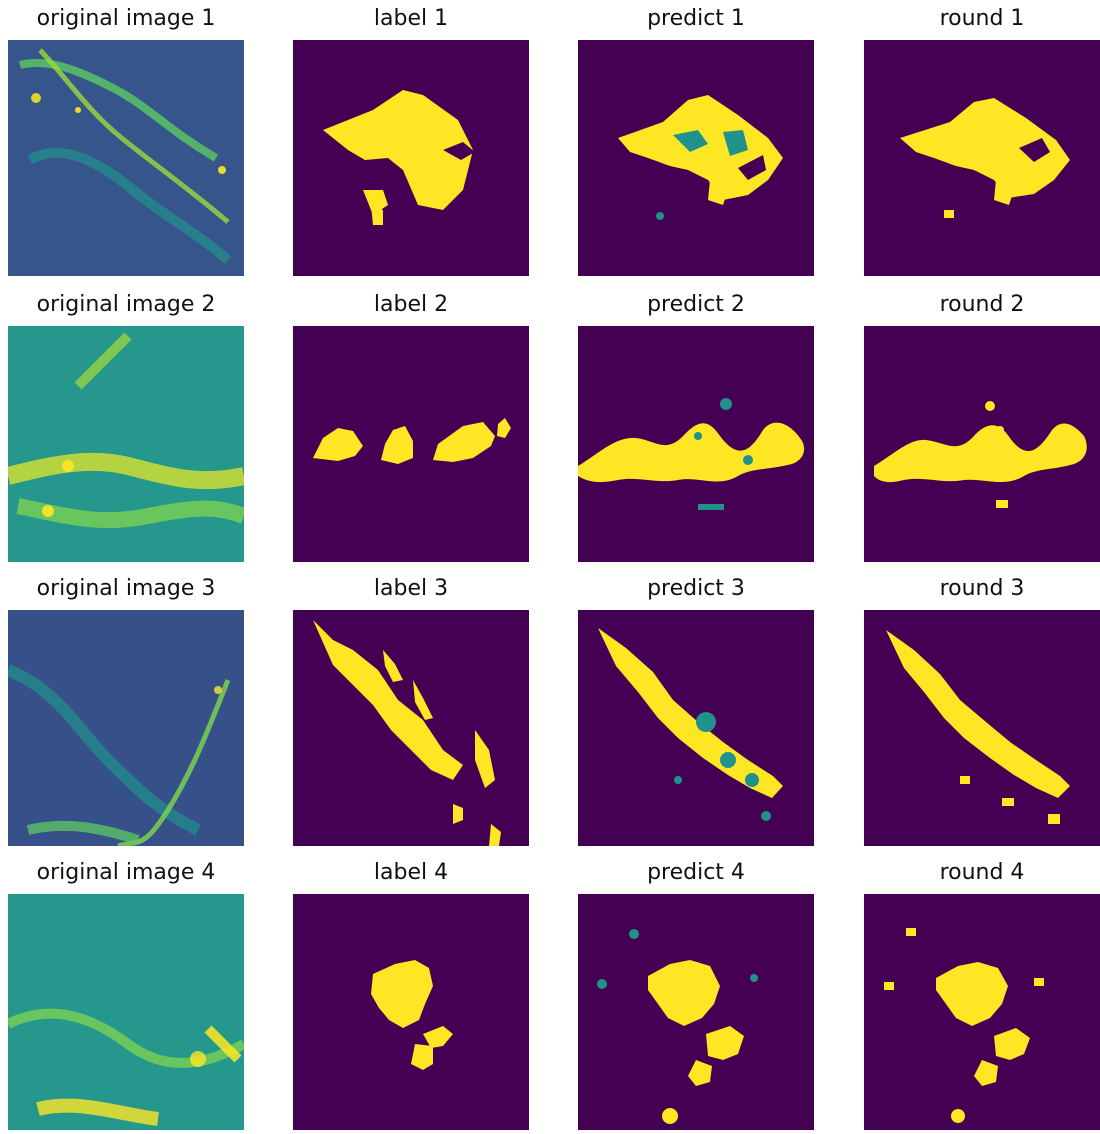  What do you see at coordinates (696, 304) in the screenshot?
I see `panel-title: predict 2` at bounding box center [696, 304].